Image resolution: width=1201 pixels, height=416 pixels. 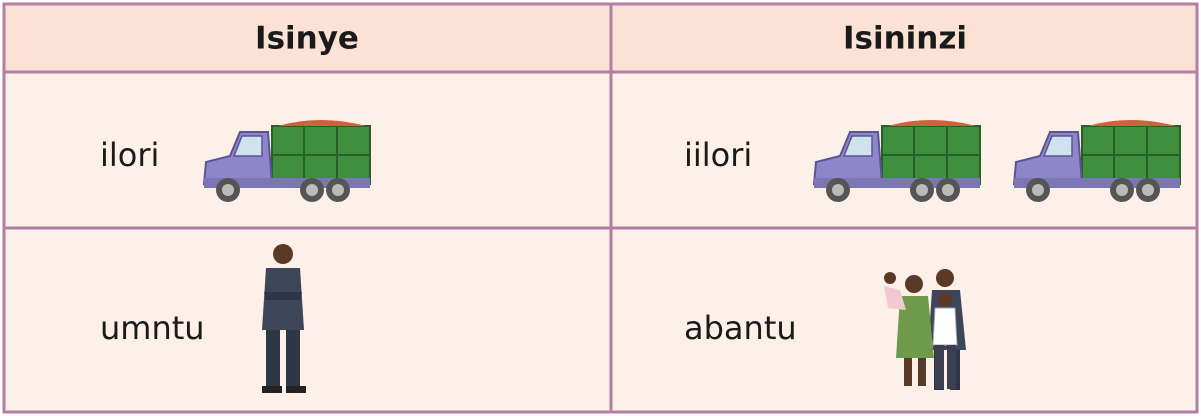 What do you see at coordinates (905, 39) in the screenshot?
I see `header-cell: Isininzi` at bounding box center [905, 39].